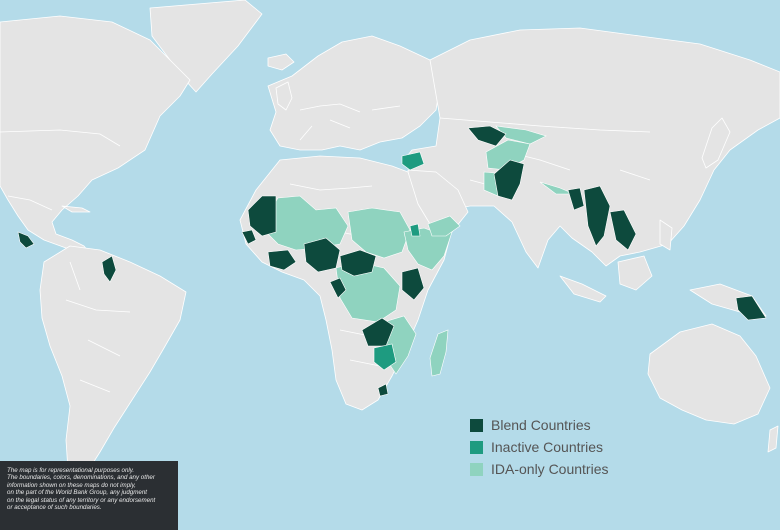  What do you see at coordinates (576, 199) in the screenshot?
I see `blend-bangladesh` at bounding box center [576, 199].